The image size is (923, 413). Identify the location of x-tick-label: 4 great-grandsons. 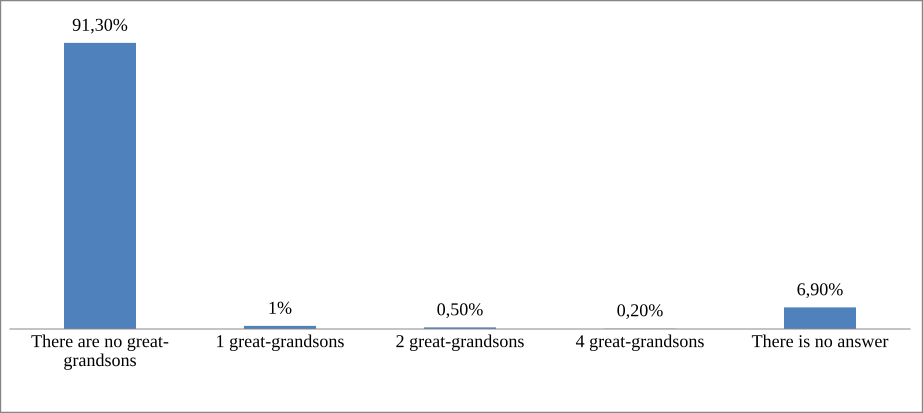
(640, 342).